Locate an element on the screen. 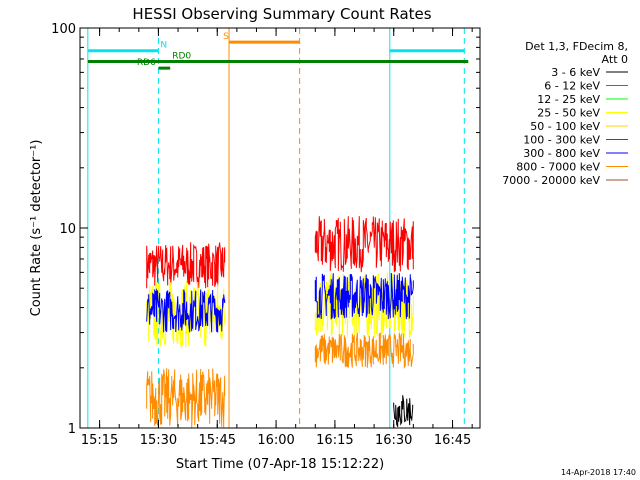 The height and width of the screenshot is (480, 640). legend-header: Att 0 is located at coordinates (615, 59).